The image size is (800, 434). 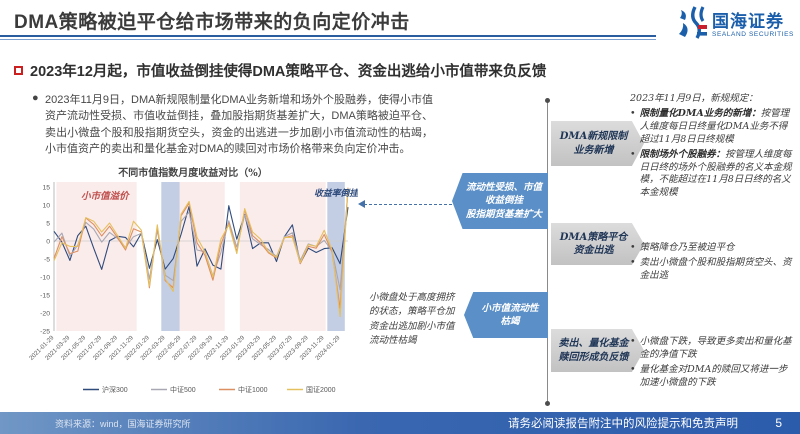 What do you see at coordinates (506, 315) in the screenshot?
I see `flow-box-liquidity-drain: 小市值流动性 枯竭` at bounding box center [506, 315].